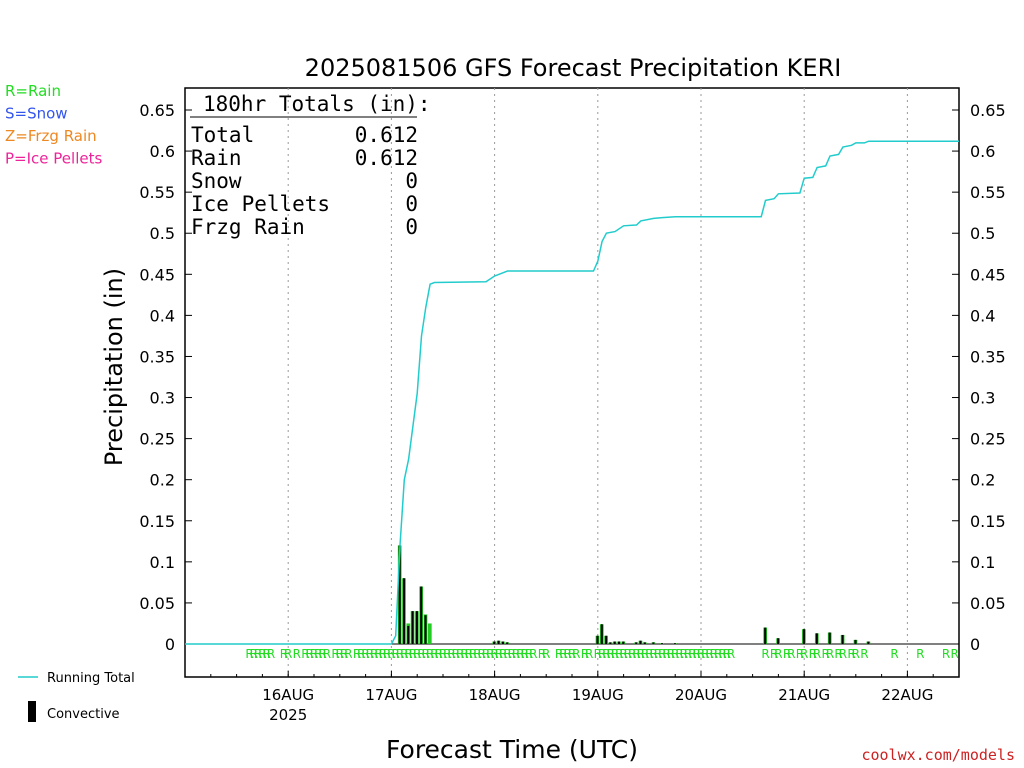 The image size is (1024, 768). What do you see at coordinates (988, 192) in the screenshot?
I see `y-tick-label-right-11: 0.55` at bounding box center [988, 192].